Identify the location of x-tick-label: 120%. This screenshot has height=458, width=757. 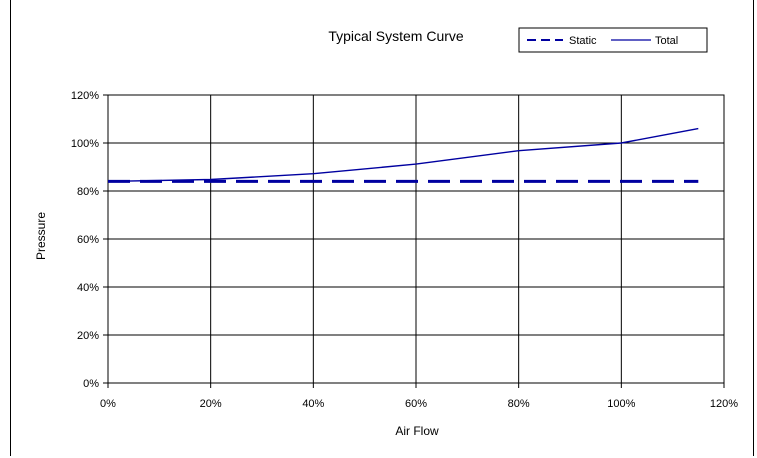
(724, 404).